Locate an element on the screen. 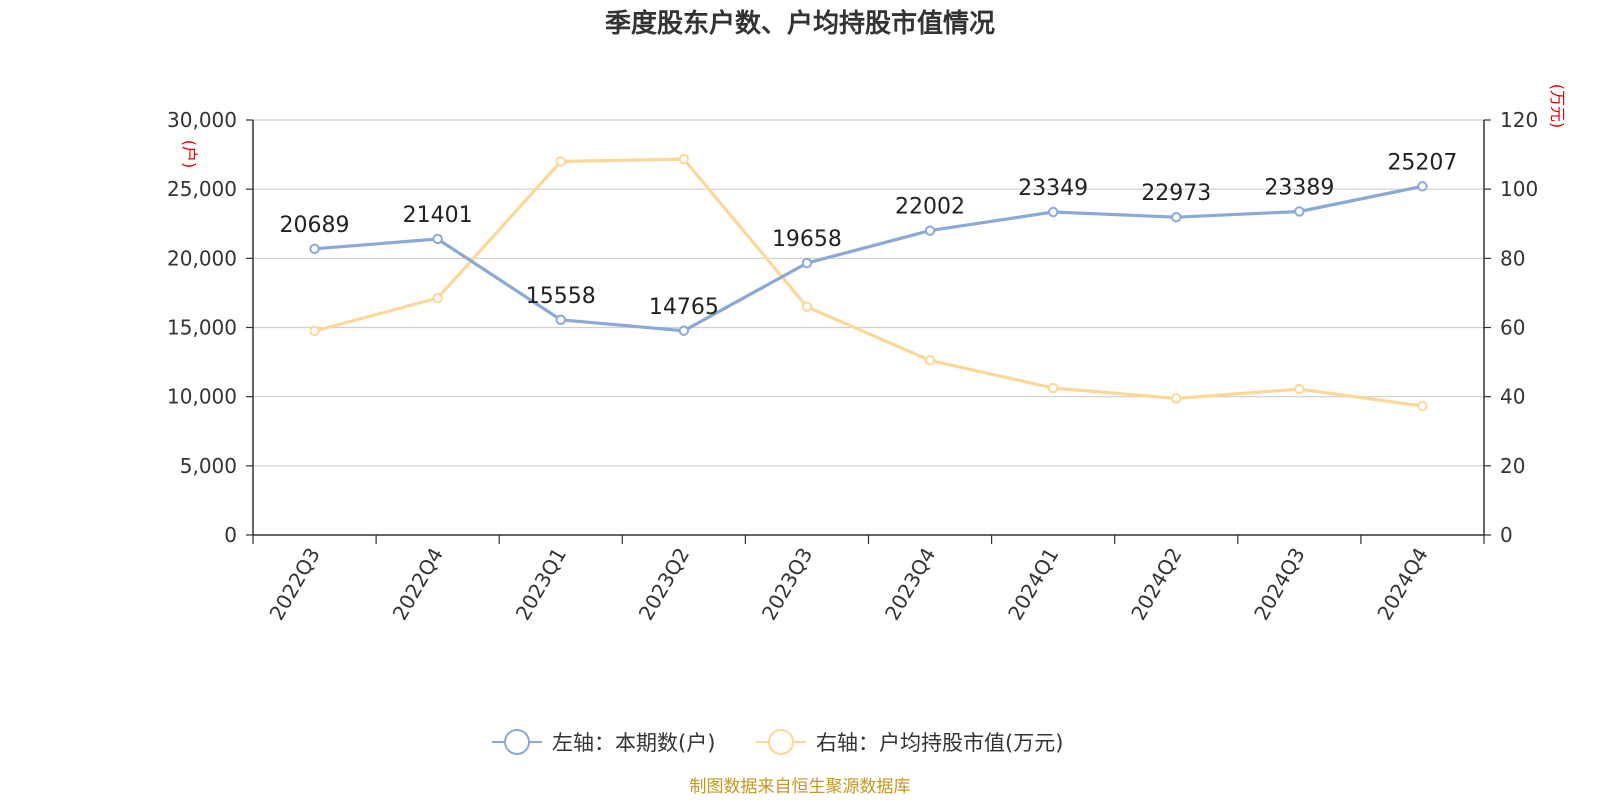  x-tick-label: 2023Q4 is located at coordinates (910, 584).